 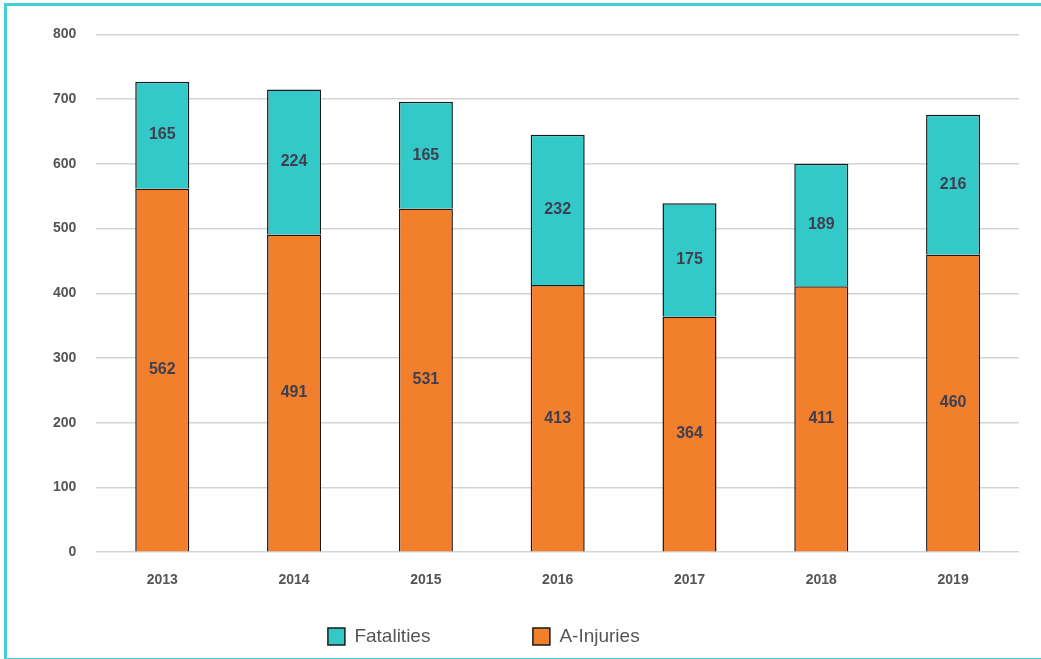 I want to click on legend-label: Fatalities, so click(x=434, y=635).